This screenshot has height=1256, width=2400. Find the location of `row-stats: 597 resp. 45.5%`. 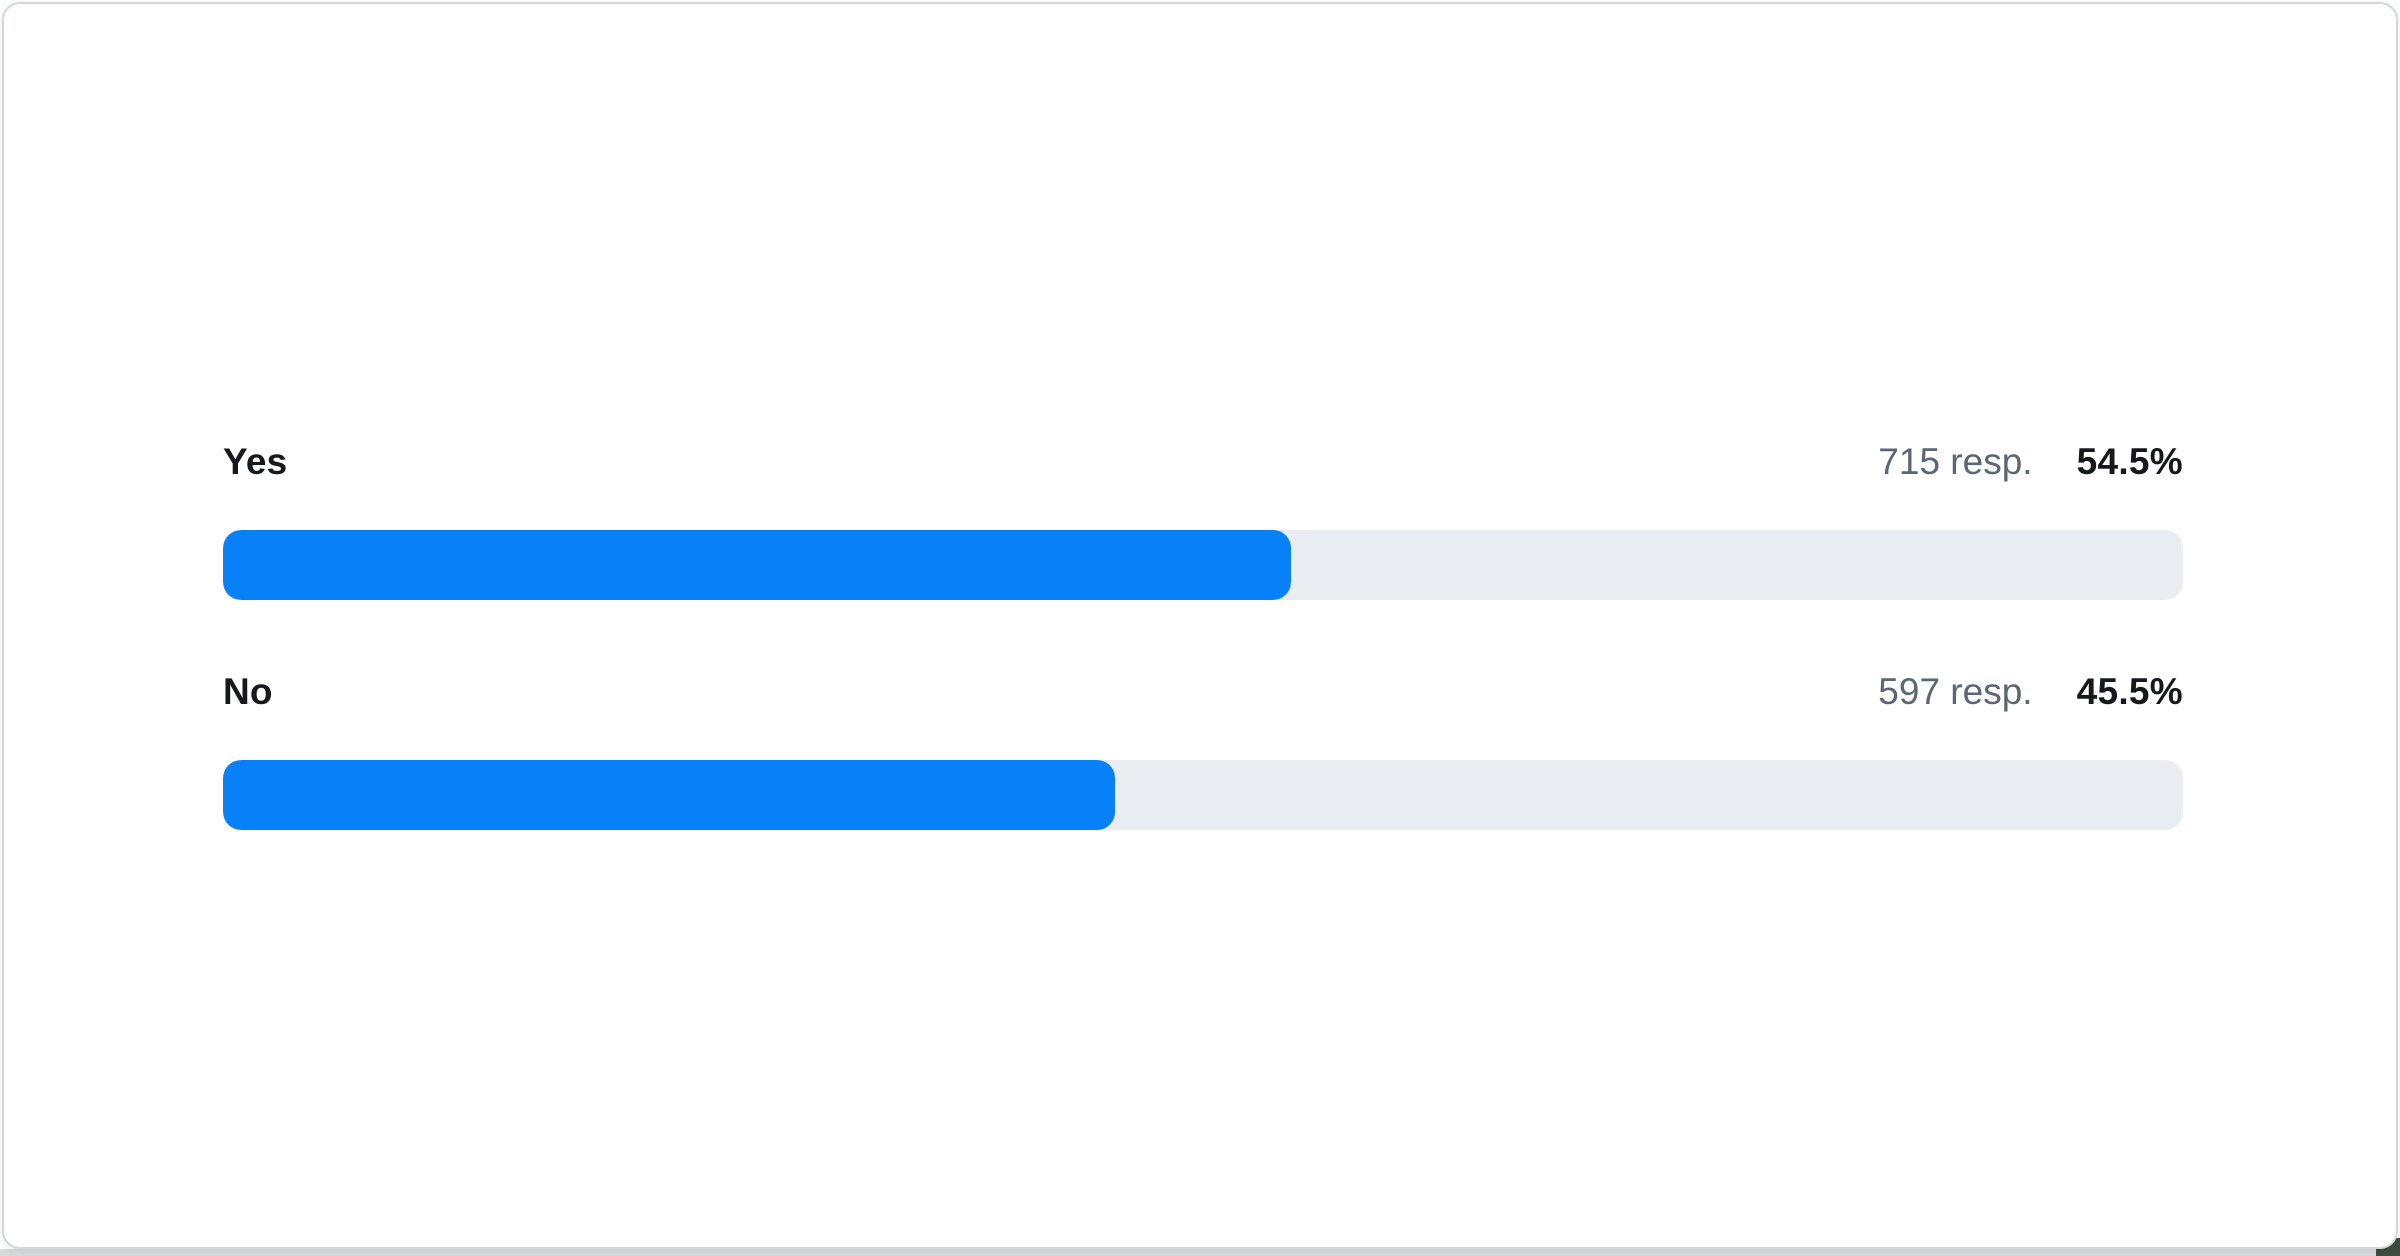

row-stats: 597 resp. 45.5% is located at coordinates (2030, 692).